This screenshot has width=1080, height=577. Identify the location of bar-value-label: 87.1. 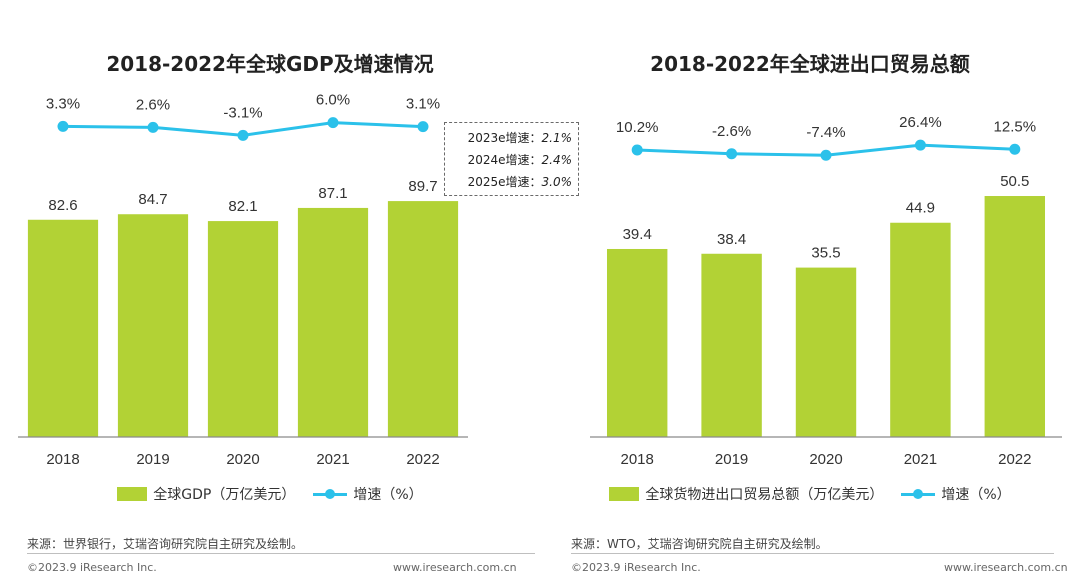
(332, 193).